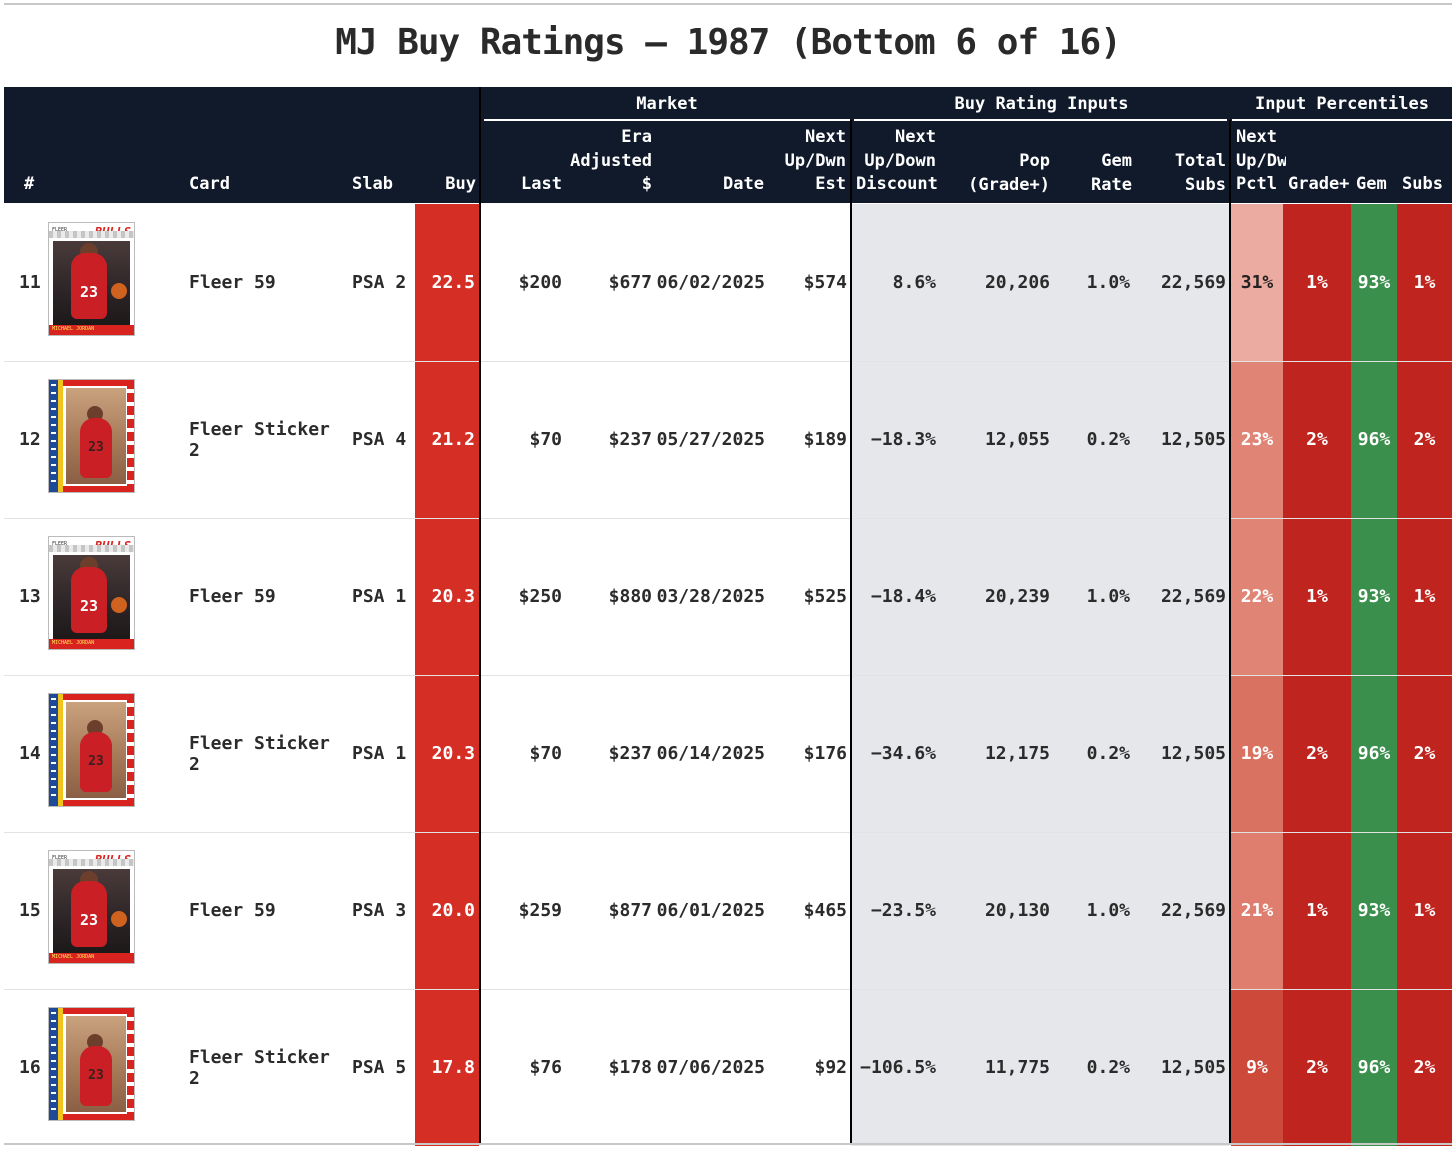  Describe the element at coordinates (825, 596) in the screenshot. I see `next-est: $525` at that location.